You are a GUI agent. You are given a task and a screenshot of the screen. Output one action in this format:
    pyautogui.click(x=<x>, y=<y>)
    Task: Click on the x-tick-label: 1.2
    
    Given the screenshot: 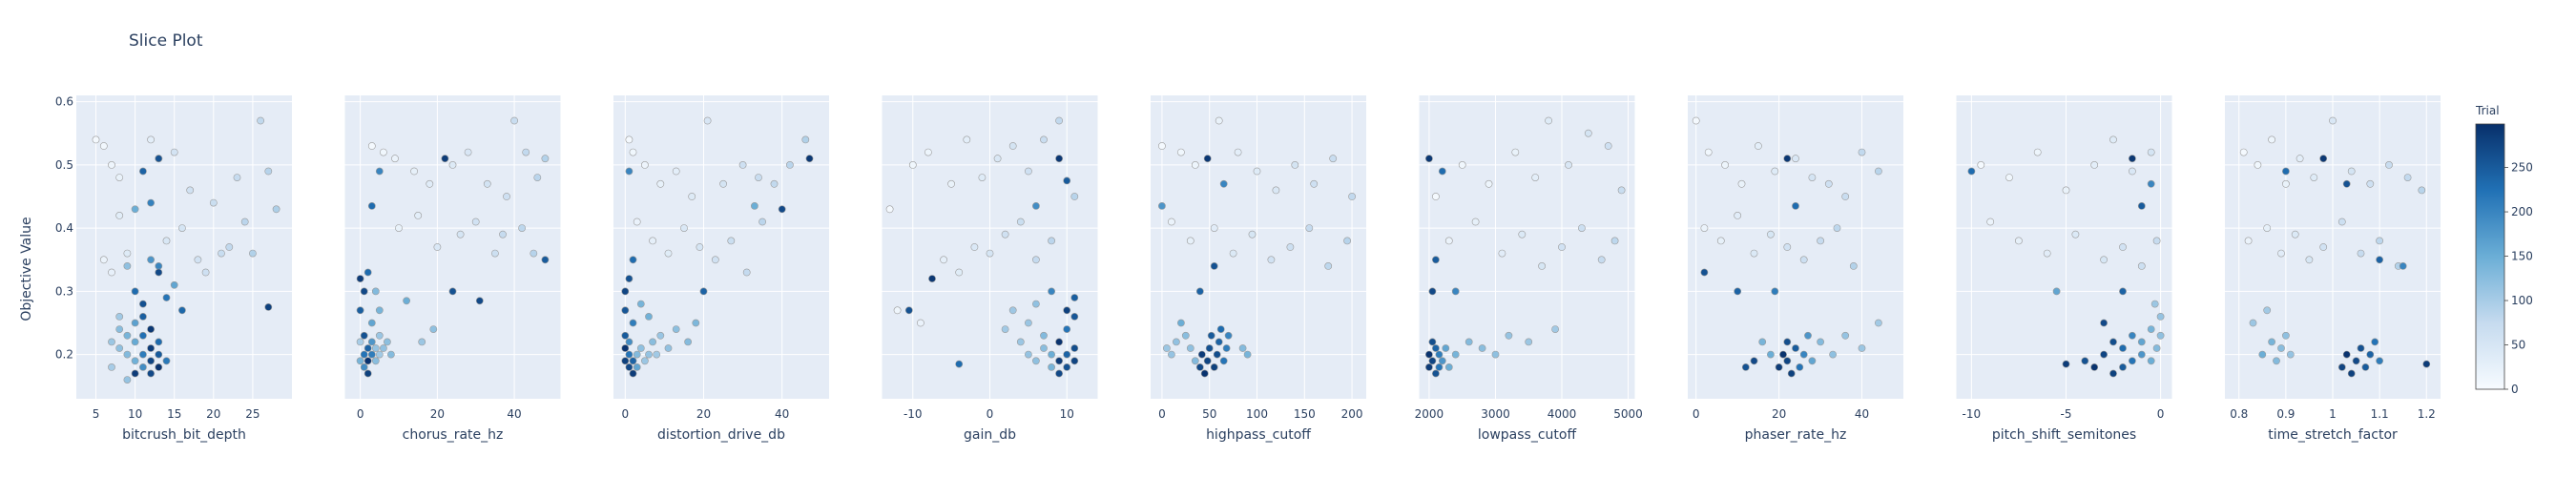 What is the action you would take?
    pyautogui.click(x=2427, y=414)
    